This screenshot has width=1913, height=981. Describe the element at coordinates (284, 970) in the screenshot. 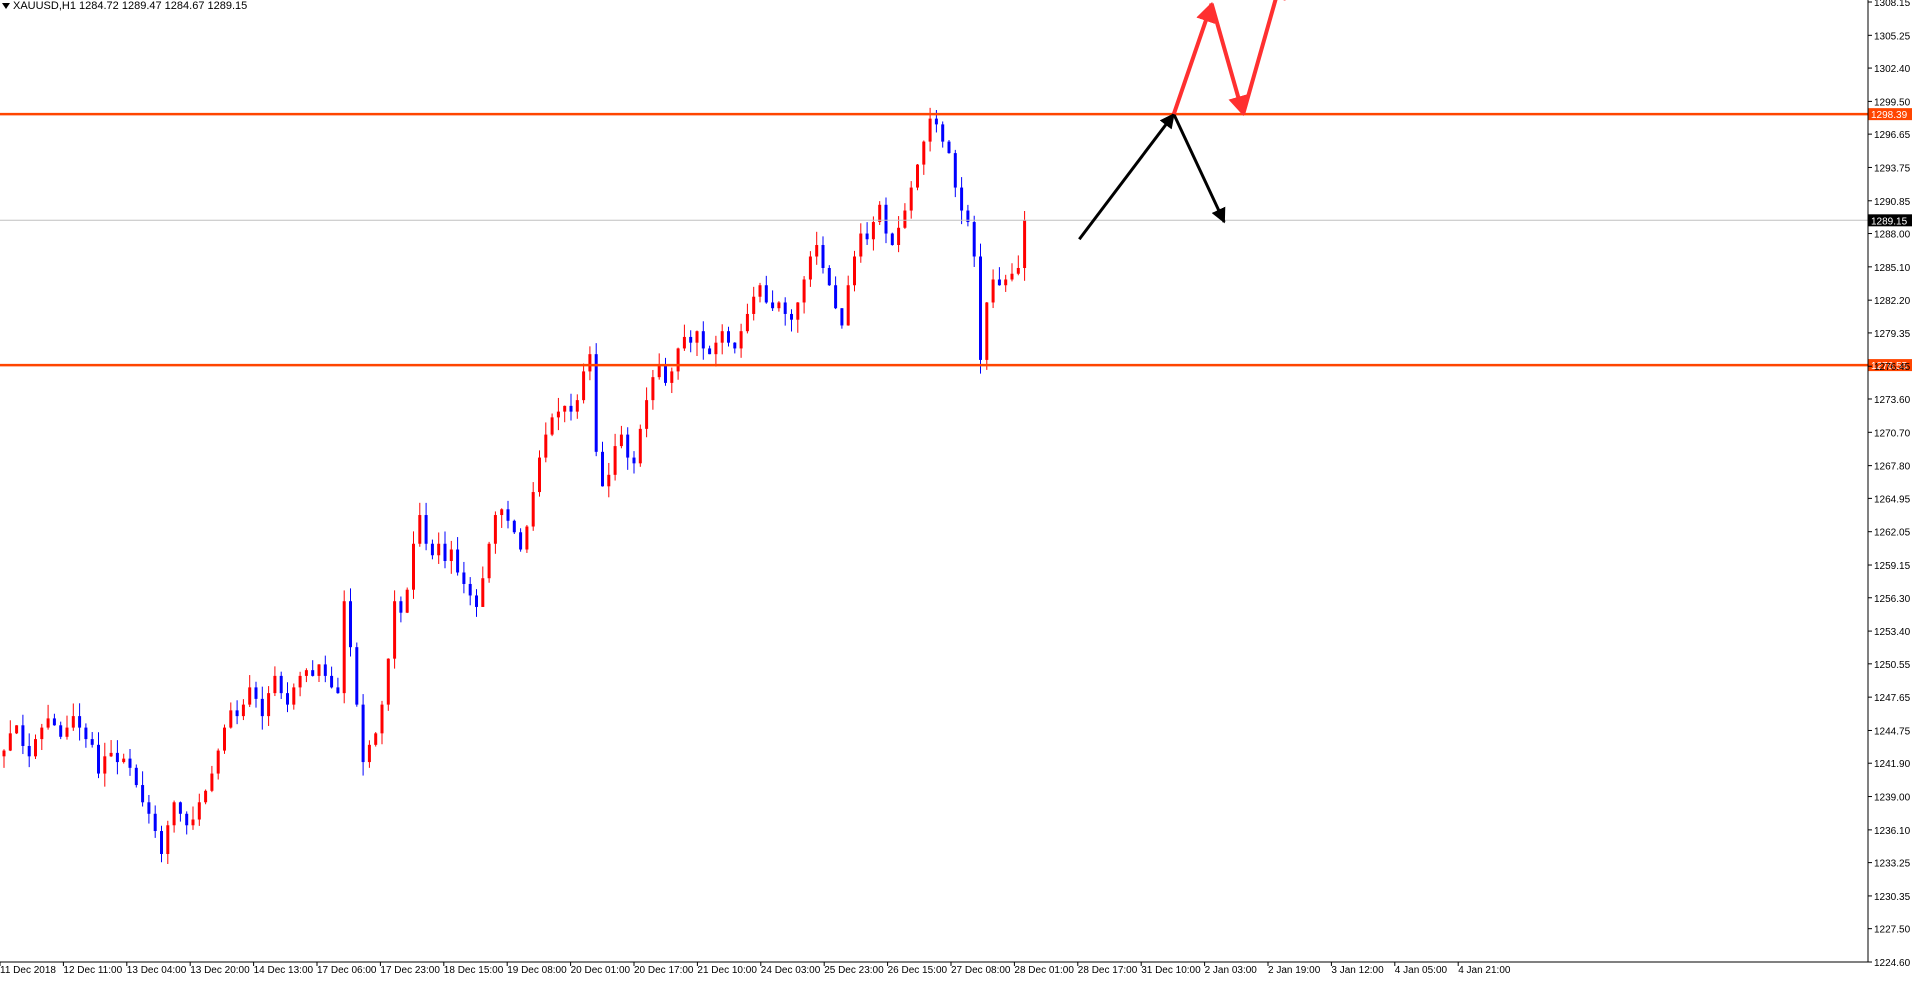

I see `time-tick-label: 14 Dec 13:00` at that location.